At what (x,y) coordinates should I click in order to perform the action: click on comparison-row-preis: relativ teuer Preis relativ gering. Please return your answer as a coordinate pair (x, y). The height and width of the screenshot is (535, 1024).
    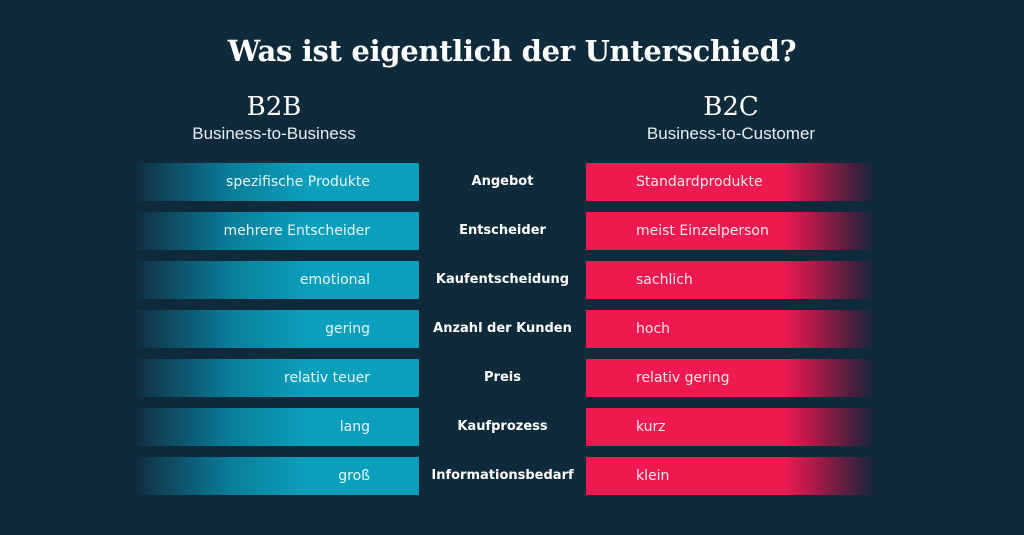
    Looking at the image, I should click on (512, 378).